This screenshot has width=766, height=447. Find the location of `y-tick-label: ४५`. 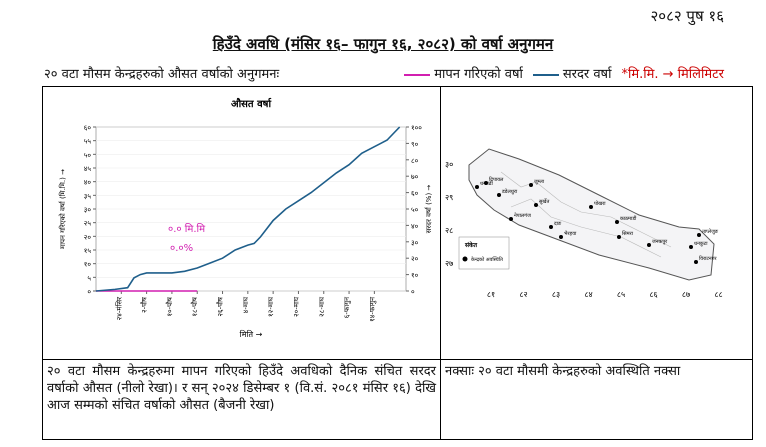

y-tick-label: ४५ is located at coordinates (88, 169).